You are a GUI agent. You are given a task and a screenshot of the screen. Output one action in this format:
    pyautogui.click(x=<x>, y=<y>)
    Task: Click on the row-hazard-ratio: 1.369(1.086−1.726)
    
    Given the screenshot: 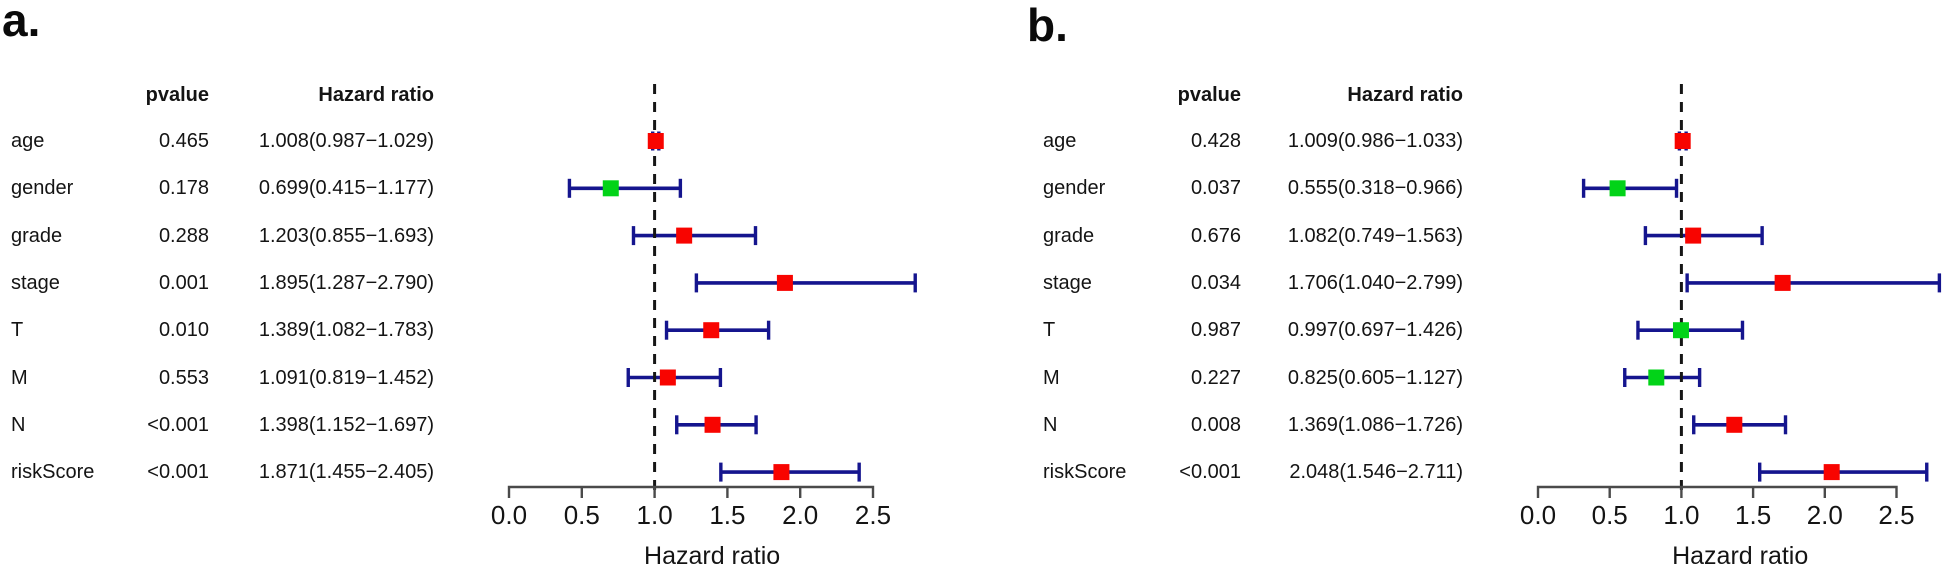 What is the action you would take?
    pyautogui.click(x=1375, y=424)
    